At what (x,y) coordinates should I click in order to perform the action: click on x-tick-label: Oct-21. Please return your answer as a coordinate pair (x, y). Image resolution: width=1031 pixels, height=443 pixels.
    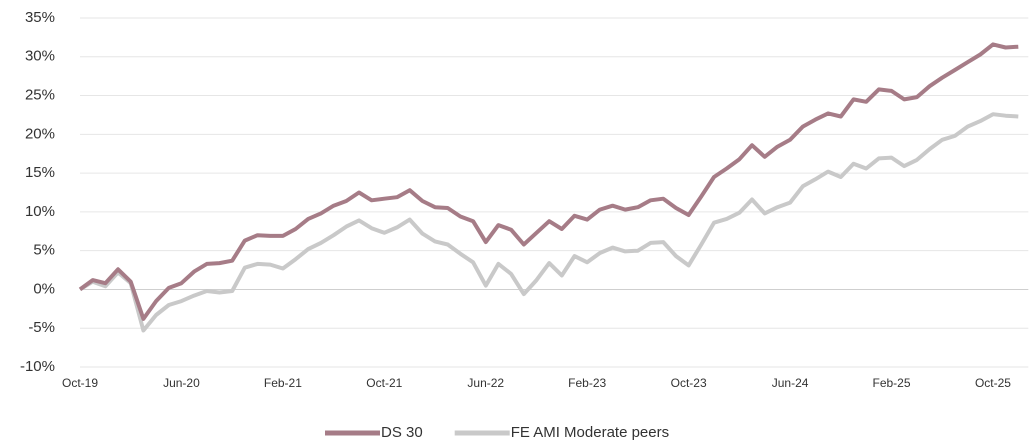
    Looking at the image, I should click on (384, 383).